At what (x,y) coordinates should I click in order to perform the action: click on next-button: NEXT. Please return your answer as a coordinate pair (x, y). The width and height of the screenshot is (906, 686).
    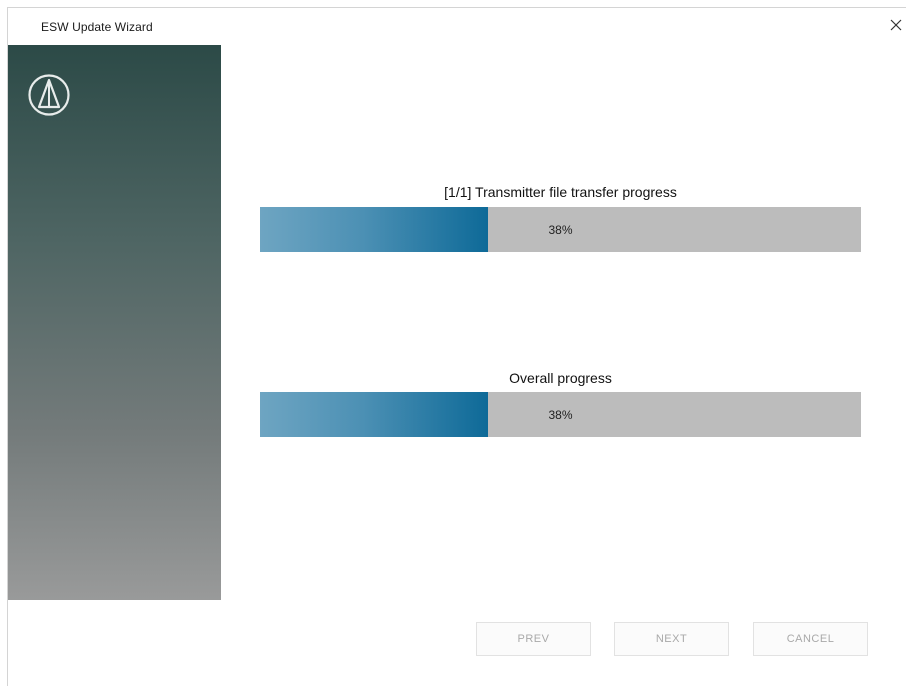
    Looking at the image, I should click on (671, 639).